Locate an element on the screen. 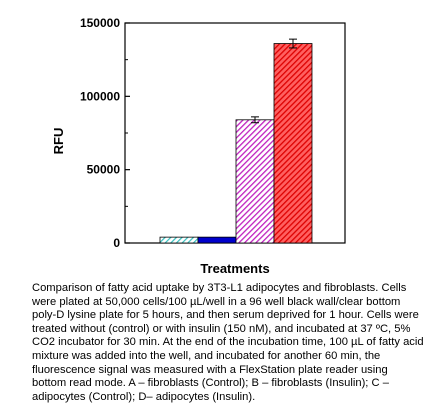 Image resolution: width=430 pixels, height=410 pixels. x-axis-label: Treatments is located at coordinates (234, 268).